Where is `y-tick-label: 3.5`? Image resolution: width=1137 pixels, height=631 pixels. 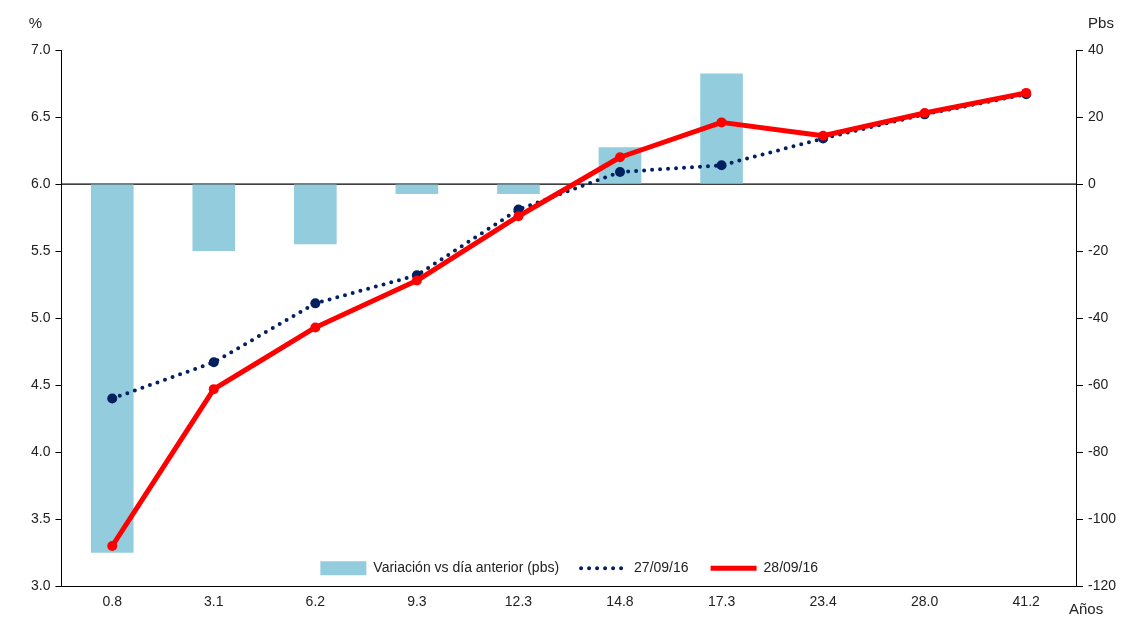 y-tick-label: 3.5 is located at coordinates (40, 518).